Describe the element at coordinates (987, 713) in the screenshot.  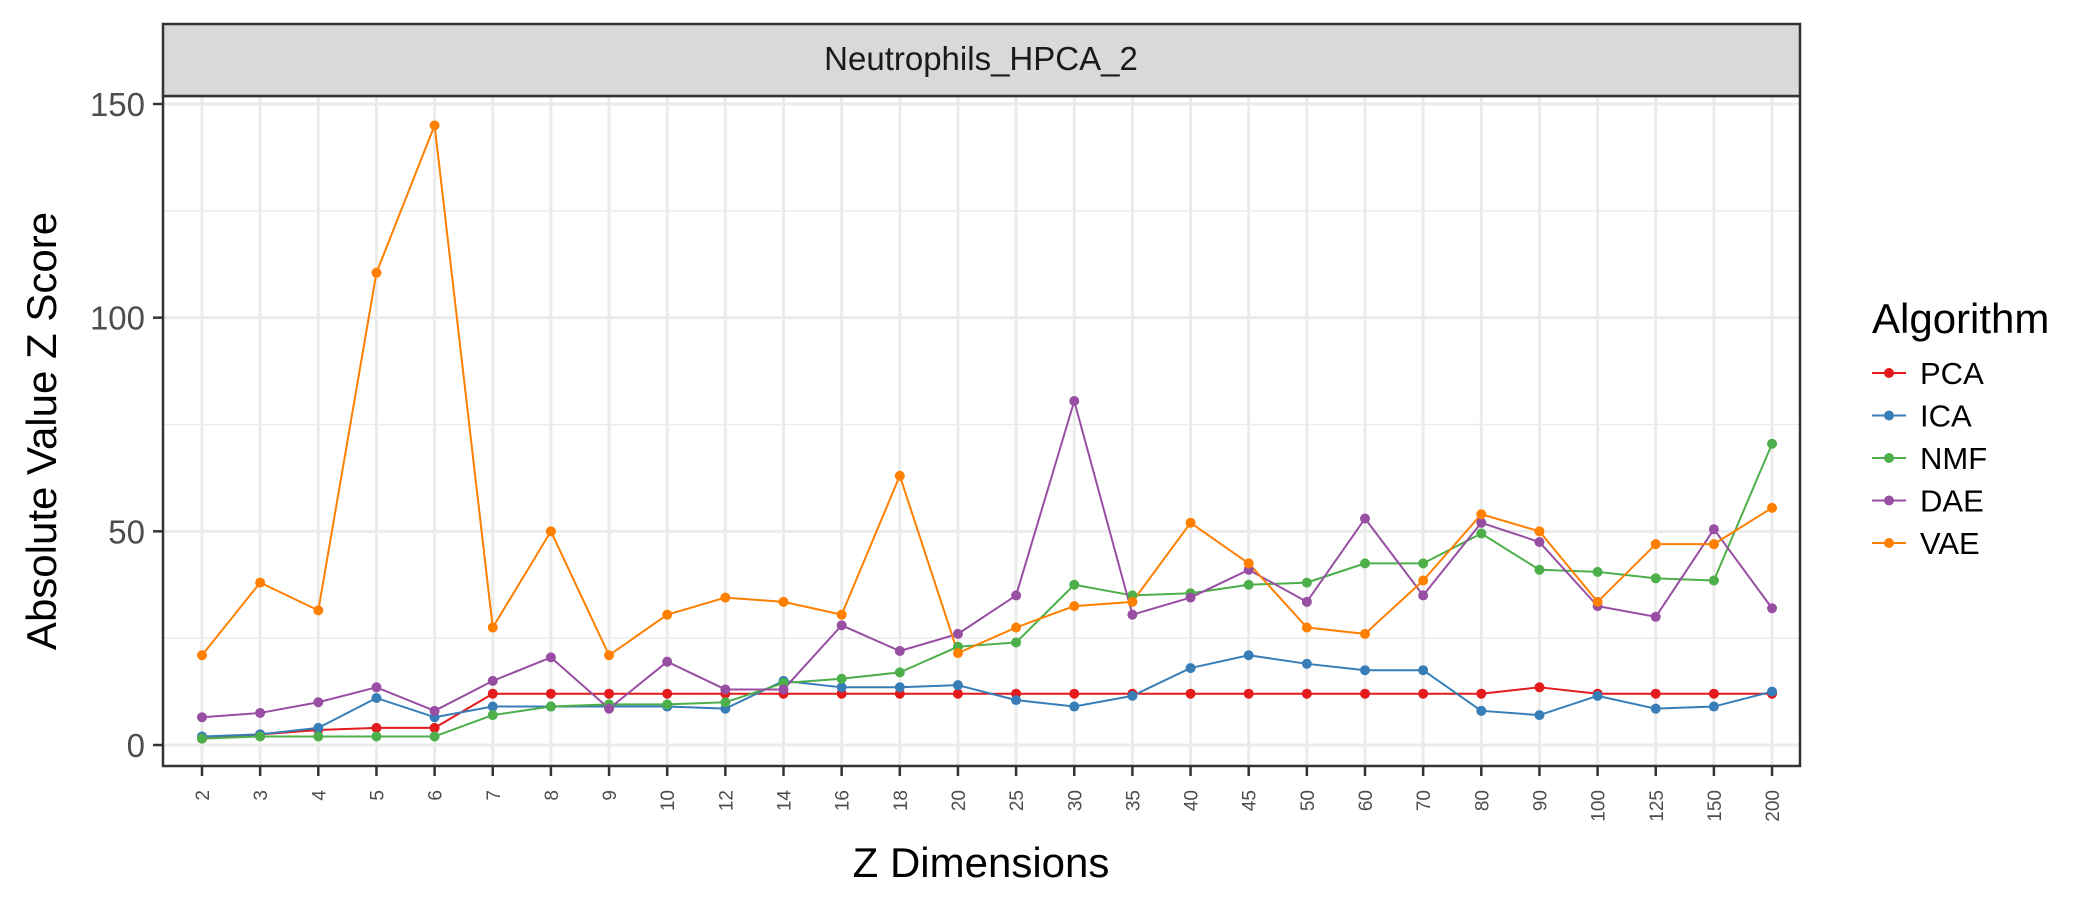
I see `series-line-pca` at that location.